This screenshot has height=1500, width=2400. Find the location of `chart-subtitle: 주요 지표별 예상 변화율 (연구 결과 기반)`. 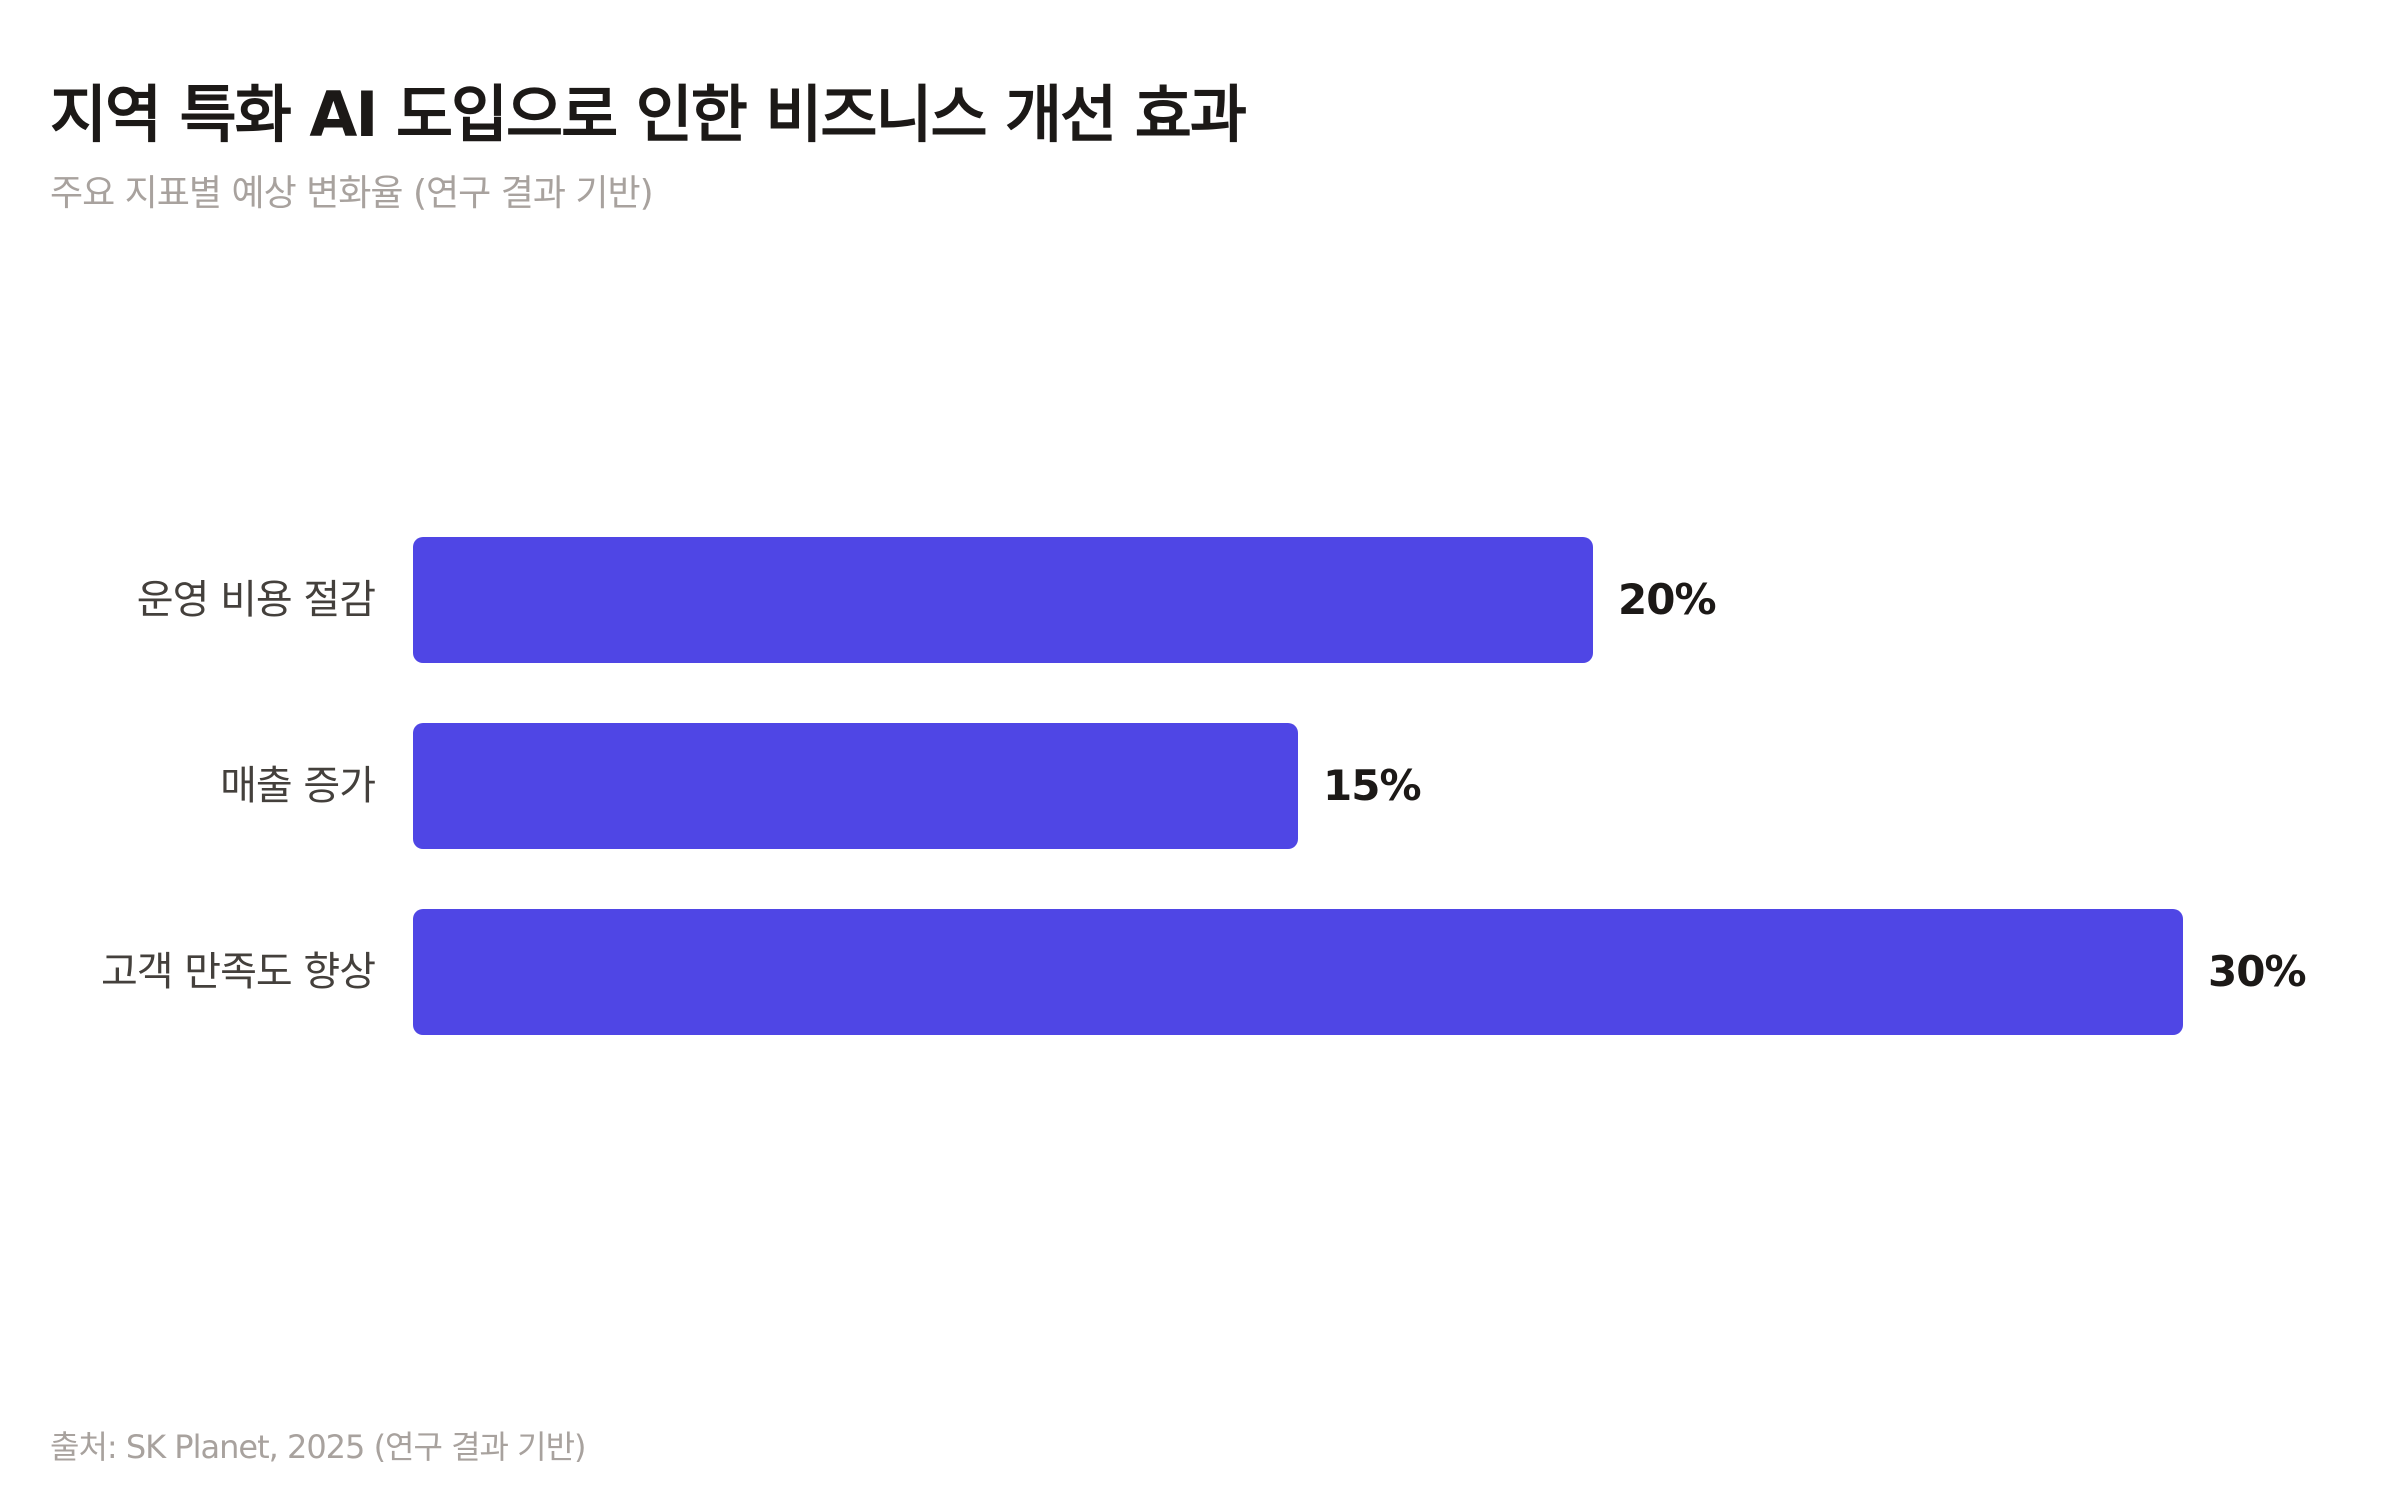

chart-subtitle: 주요 지표별 예상 변화율 (연구 결과 기반) is located at coordinates (352, 193).